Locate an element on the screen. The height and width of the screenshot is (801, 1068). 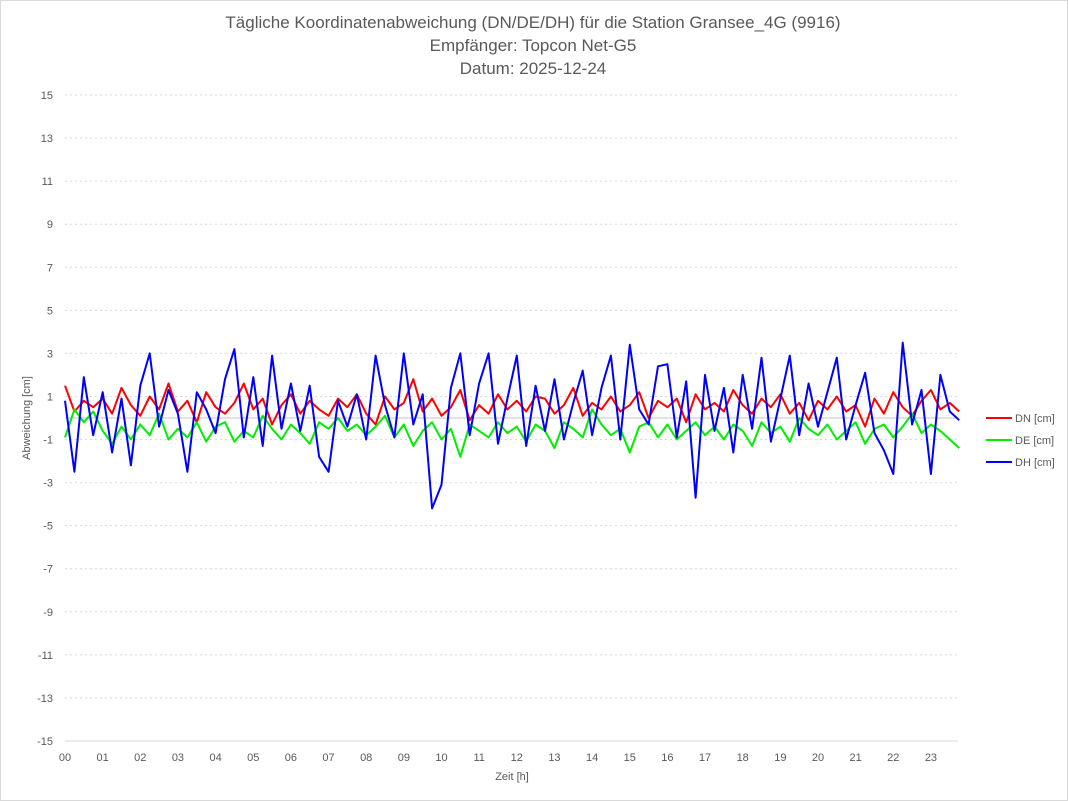
legend: DN [cm] DE [cm] DH [cm] is located at coordinates (1020, 441).